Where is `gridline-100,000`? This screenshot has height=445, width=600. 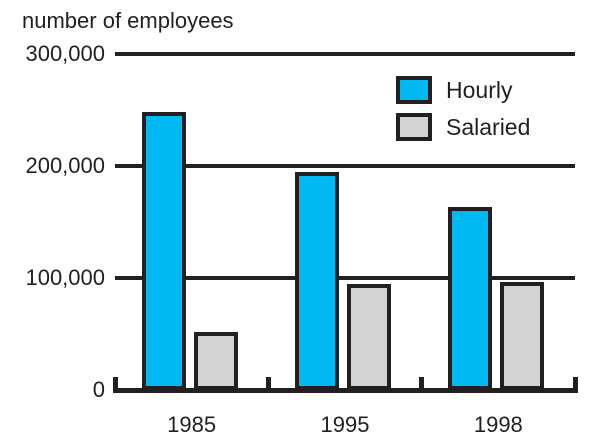 gridline-100,000 is located at coordinates (345, 278).